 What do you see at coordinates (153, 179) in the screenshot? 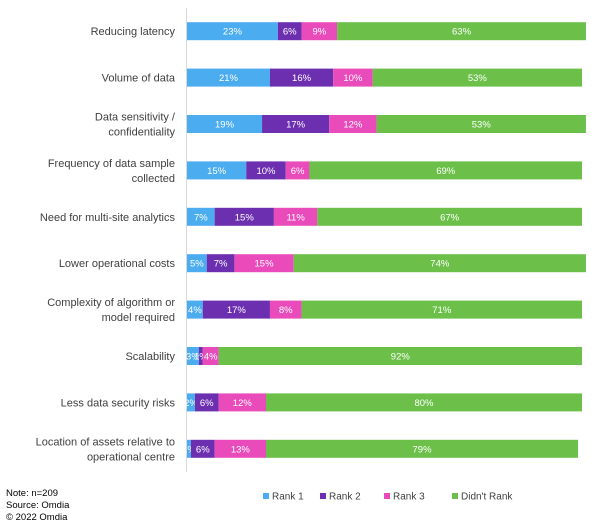
I see `category-label-line: collected` at bounding box center [153, 179].